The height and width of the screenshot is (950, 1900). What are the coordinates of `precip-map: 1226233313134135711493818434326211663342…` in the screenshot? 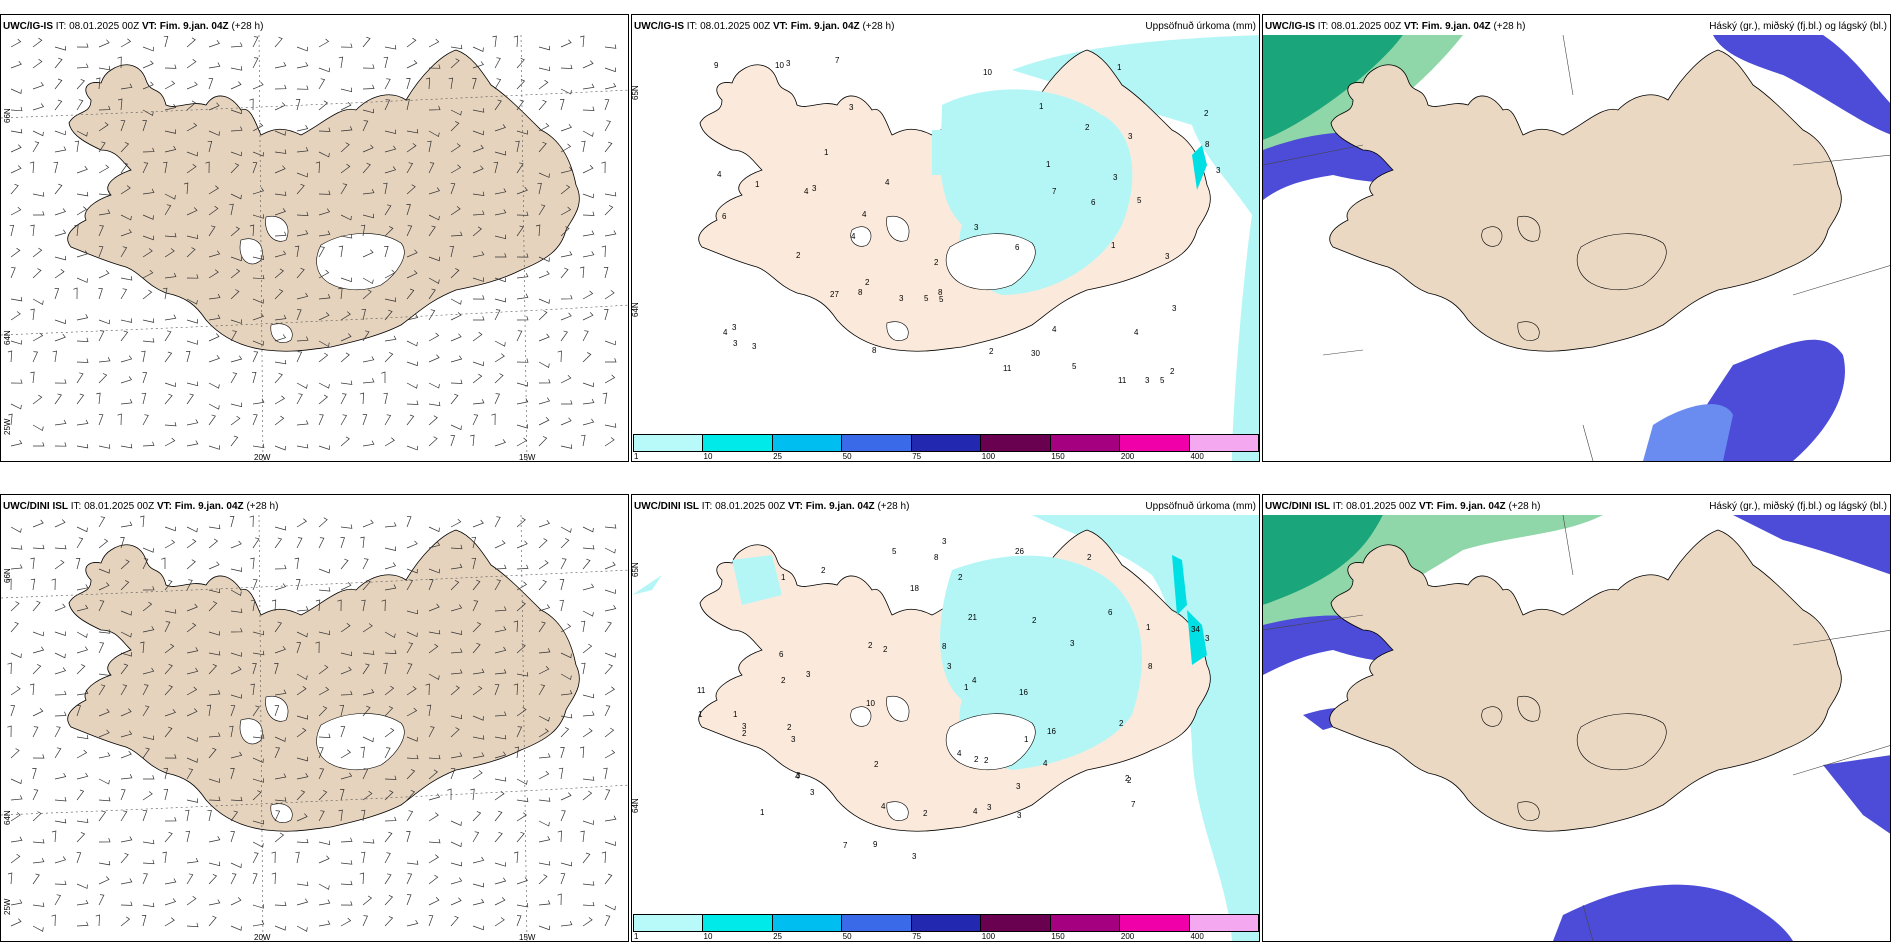 It's located at (946, 728).